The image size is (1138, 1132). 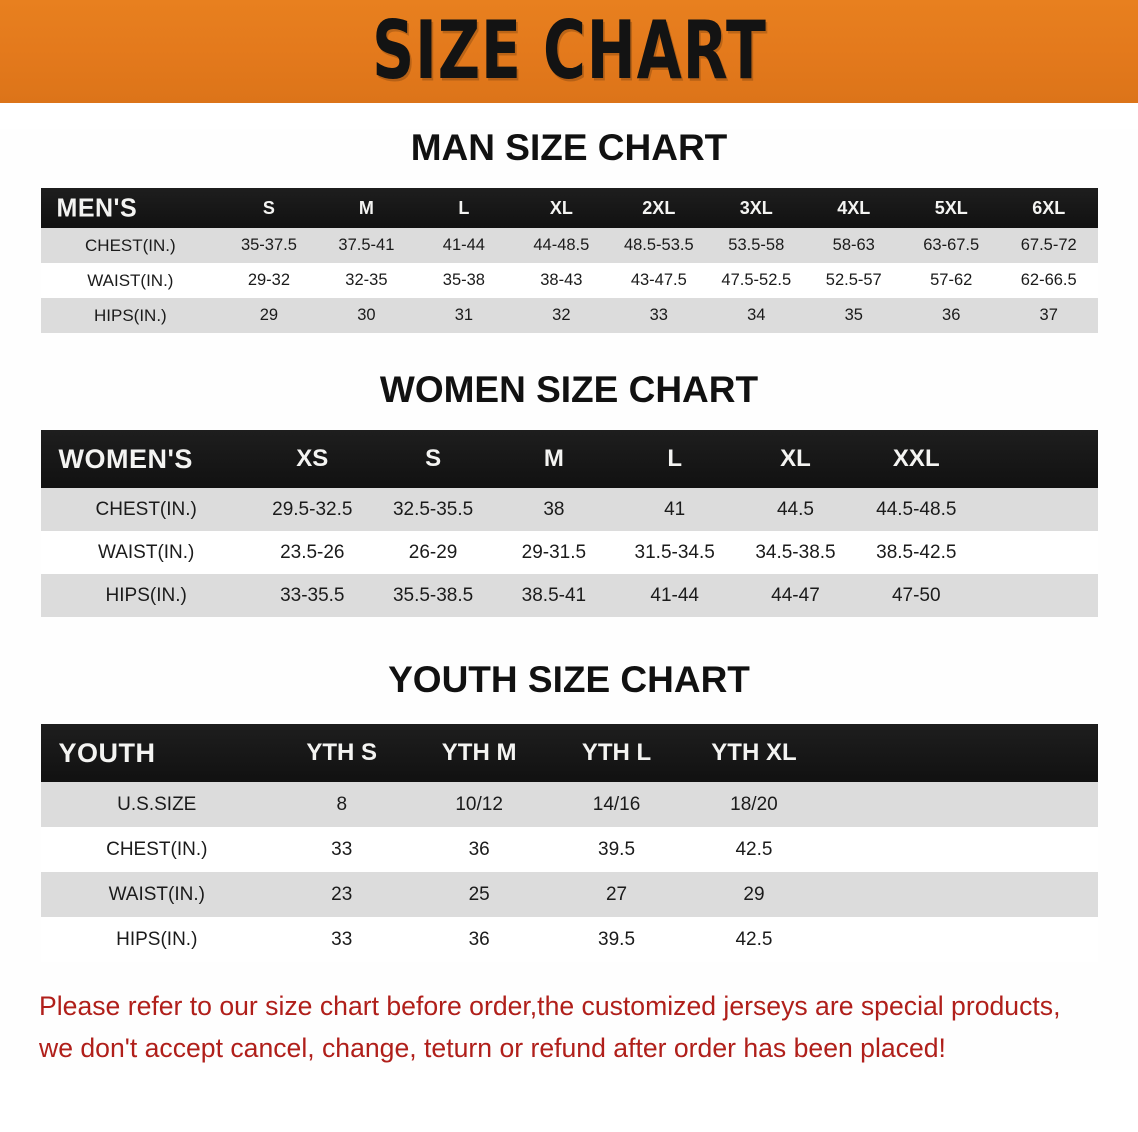 I want to click on men-cell: 31, so click(x=464, y=315).